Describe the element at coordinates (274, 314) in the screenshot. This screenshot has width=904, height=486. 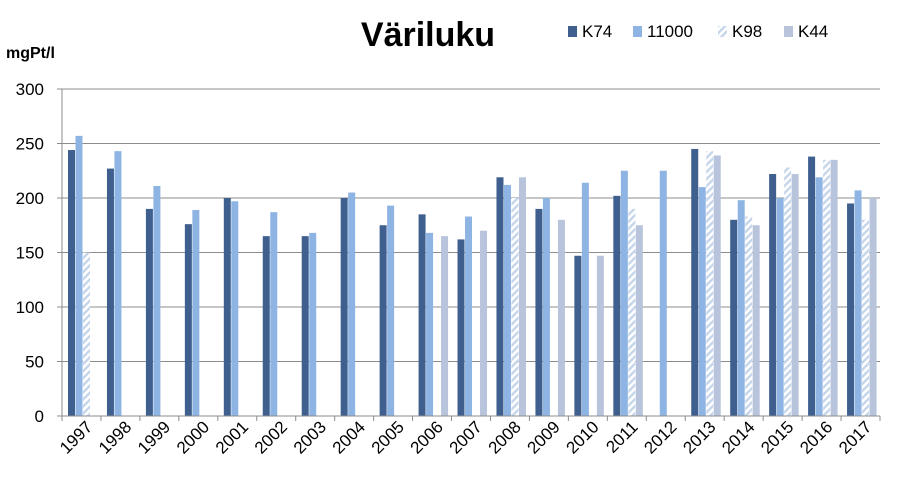
I see `bar-11000-2002` at that location.